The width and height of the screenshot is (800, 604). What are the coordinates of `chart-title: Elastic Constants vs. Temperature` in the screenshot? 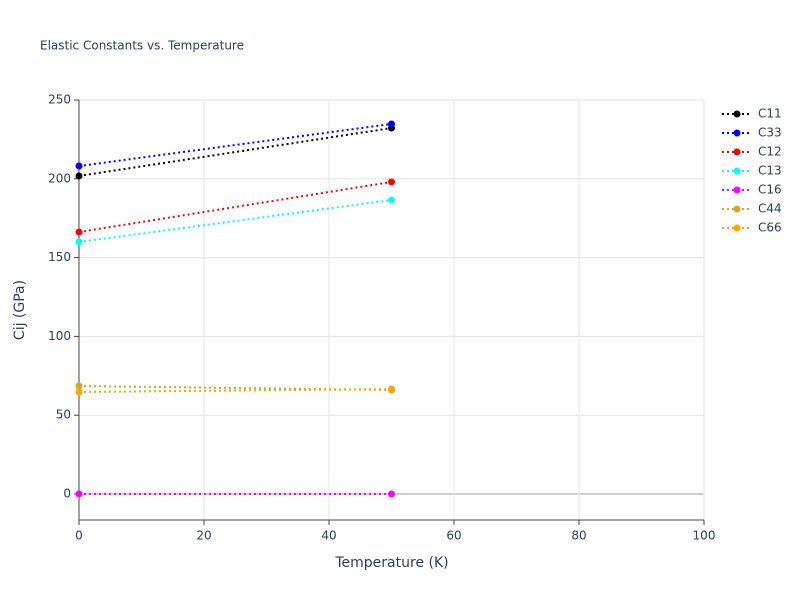 It's located at (142, 46).